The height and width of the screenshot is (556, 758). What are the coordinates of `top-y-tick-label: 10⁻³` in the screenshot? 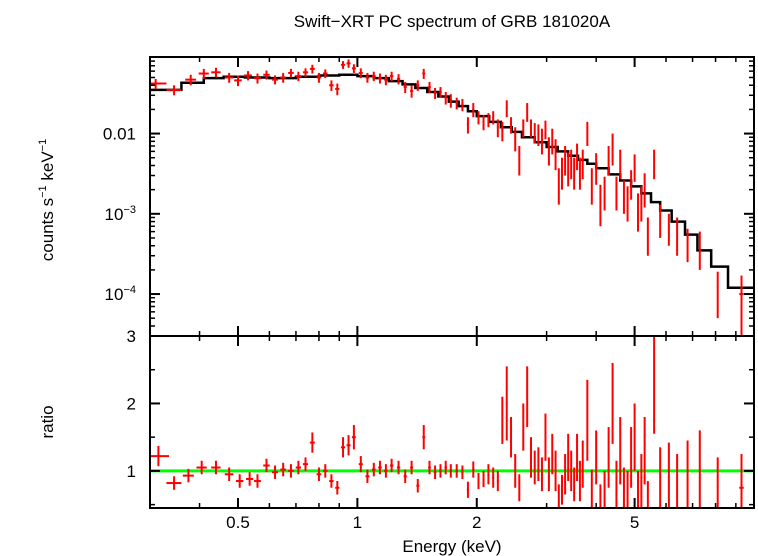 It's located at (120, 214).